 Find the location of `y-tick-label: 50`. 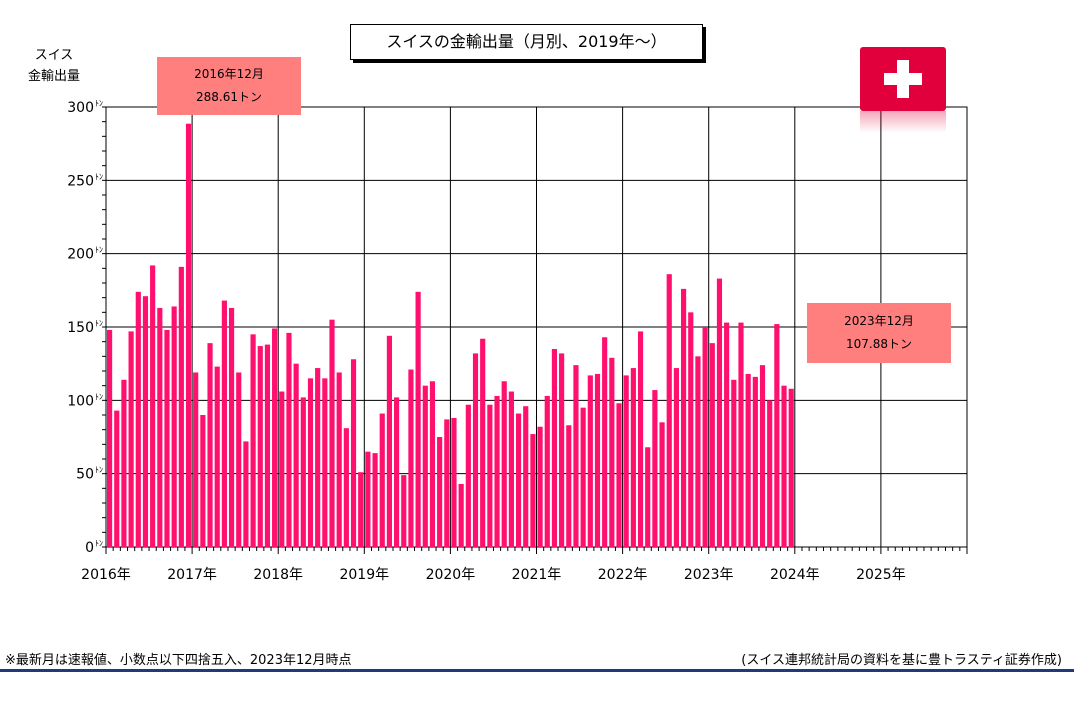

y-tick-label: 50 is located at coordinates (85, 475).